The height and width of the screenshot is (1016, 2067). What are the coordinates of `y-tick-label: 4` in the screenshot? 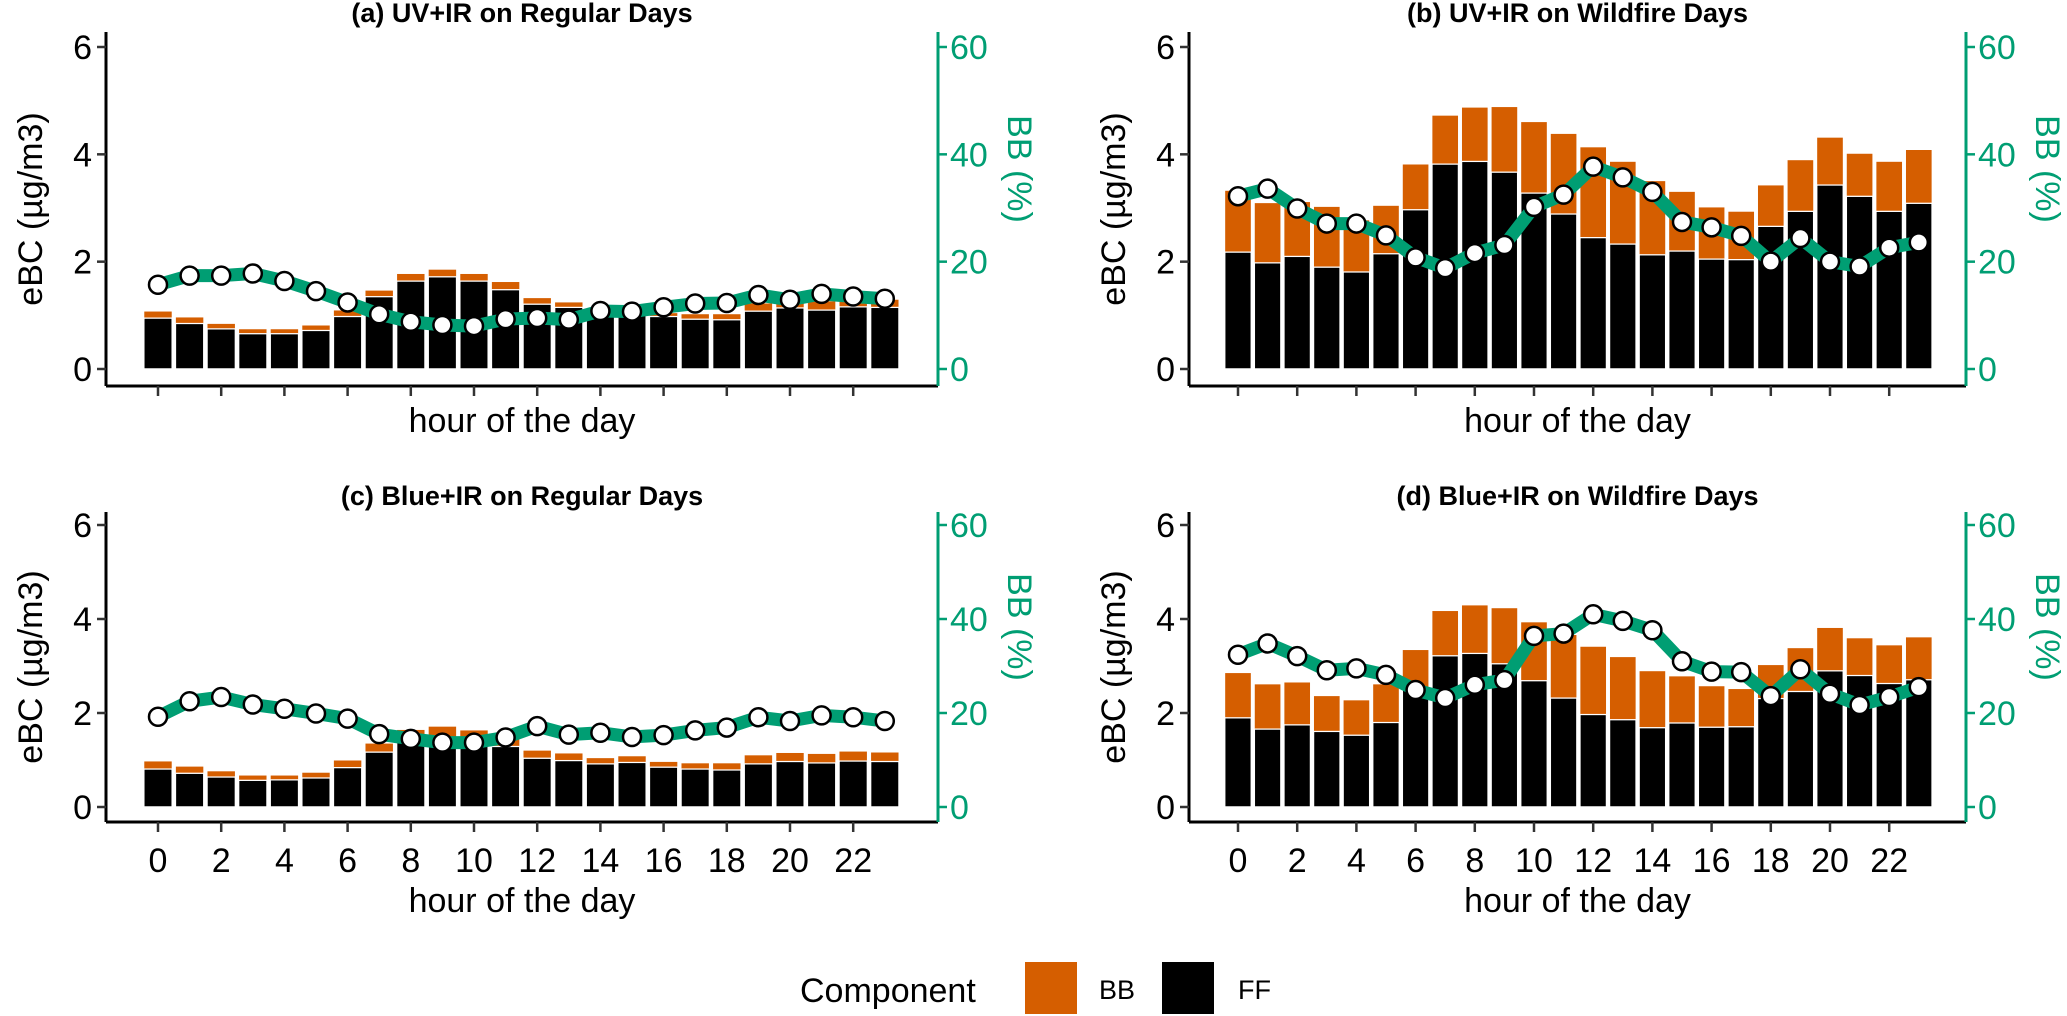 It's located at (82, 620).